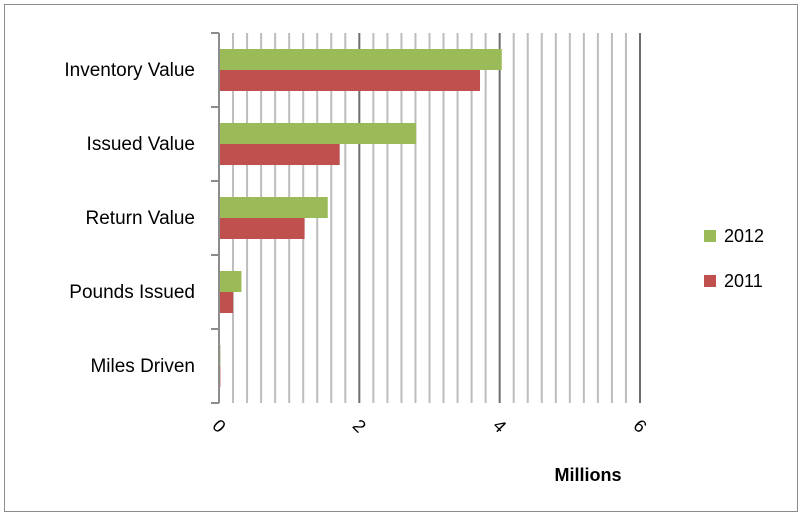  What do you see at coordinates (273, 207) in the screenshot?
I see `bar-2012-return-value` at bounding box center [273, 207].